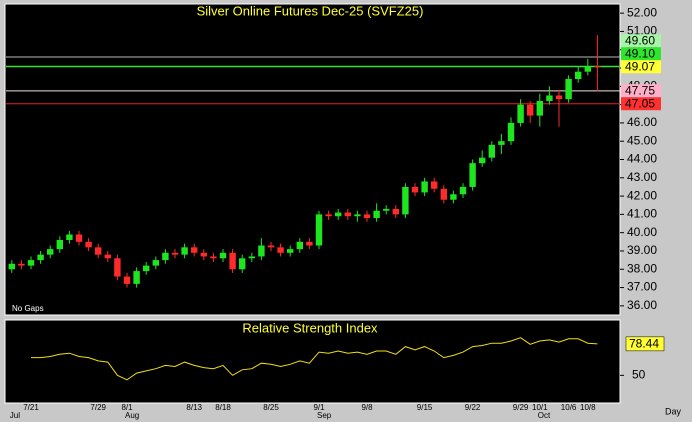 This screenshot has height=422, width=692. What do you see at coordinates (319, 407) in the screenshot?
I see `x-tick-label: 9/1` at bounding box center [319, 407].